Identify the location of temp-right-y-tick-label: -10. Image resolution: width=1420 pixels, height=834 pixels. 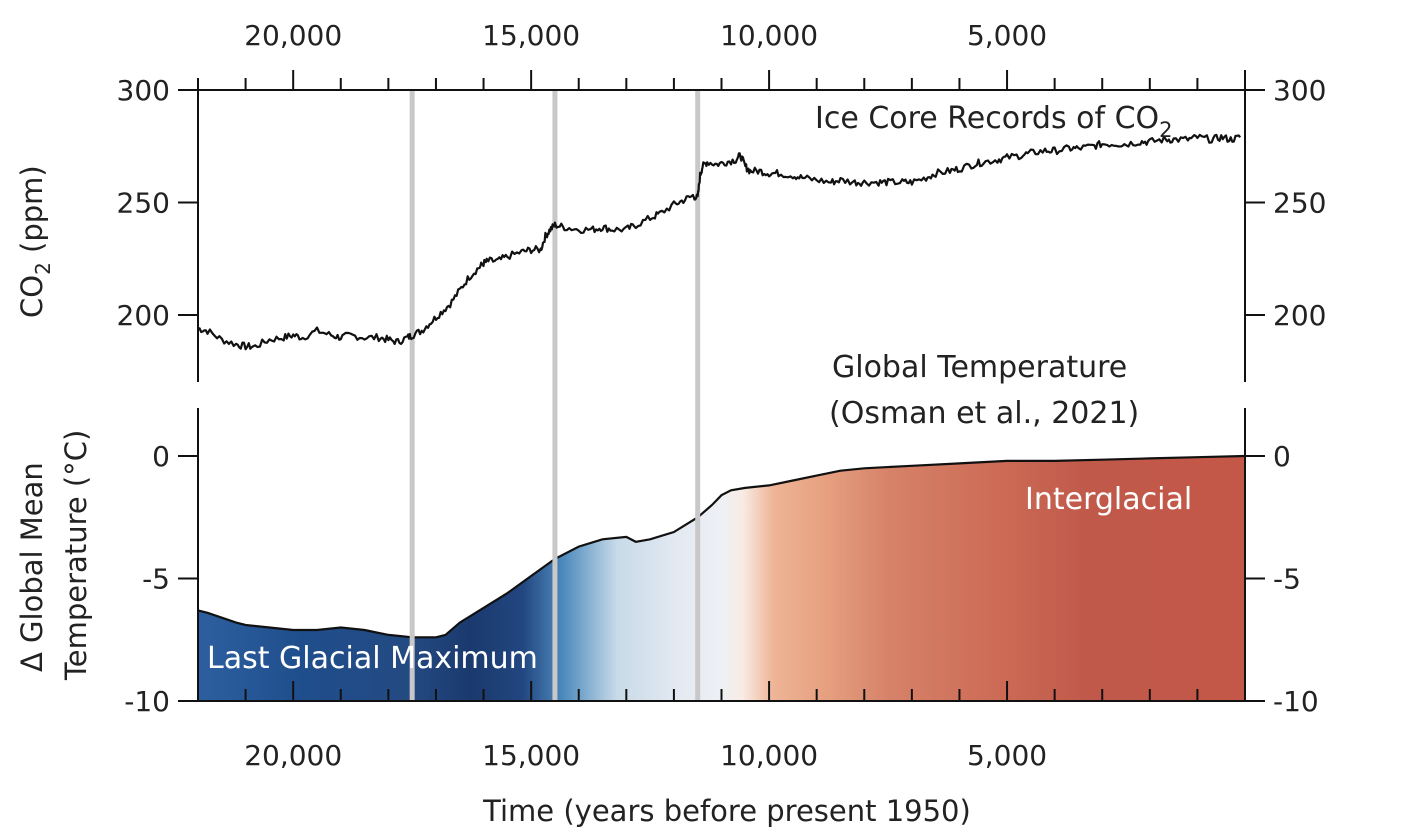
(1296, 701).